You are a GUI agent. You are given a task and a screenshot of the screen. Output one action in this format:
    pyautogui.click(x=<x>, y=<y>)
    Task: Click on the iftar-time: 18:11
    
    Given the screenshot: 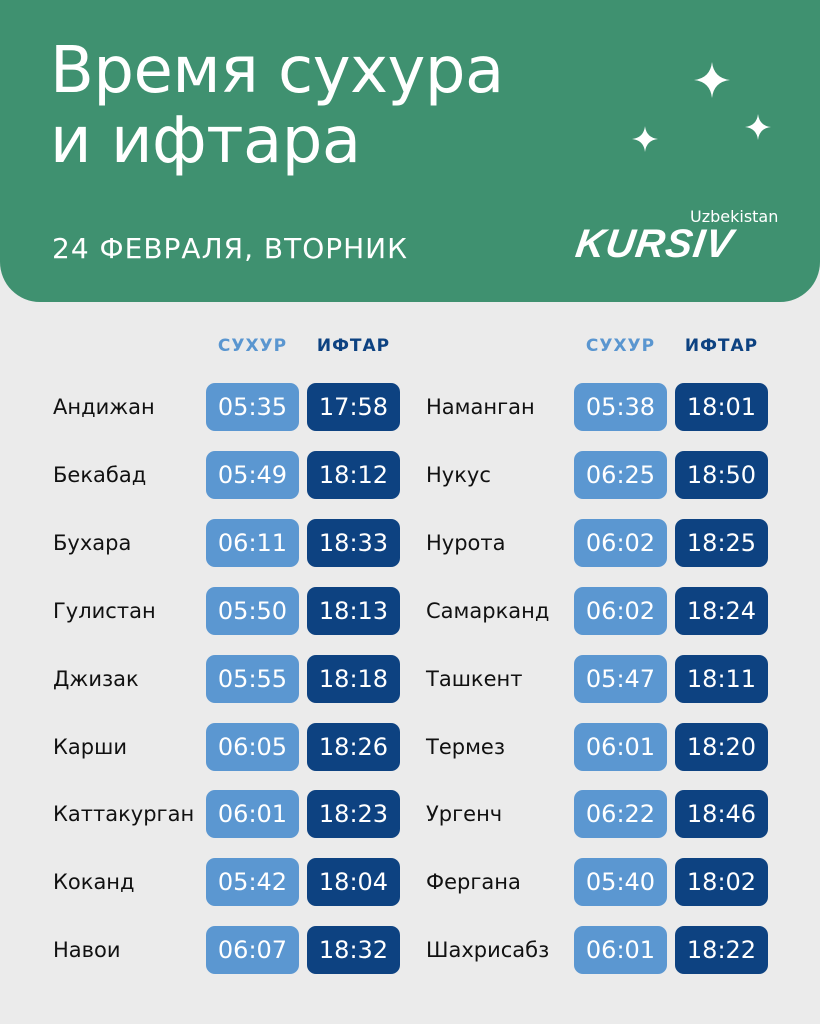 What is the action you would take?
    pyautogui.click(x=721, y=678)
    